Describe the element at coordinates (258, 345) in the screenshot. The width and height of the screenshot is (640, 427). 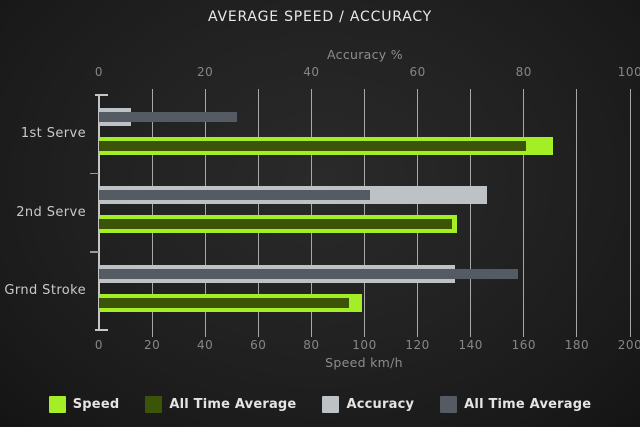
I see `bottom-axis-tick-label: 60` at that location.